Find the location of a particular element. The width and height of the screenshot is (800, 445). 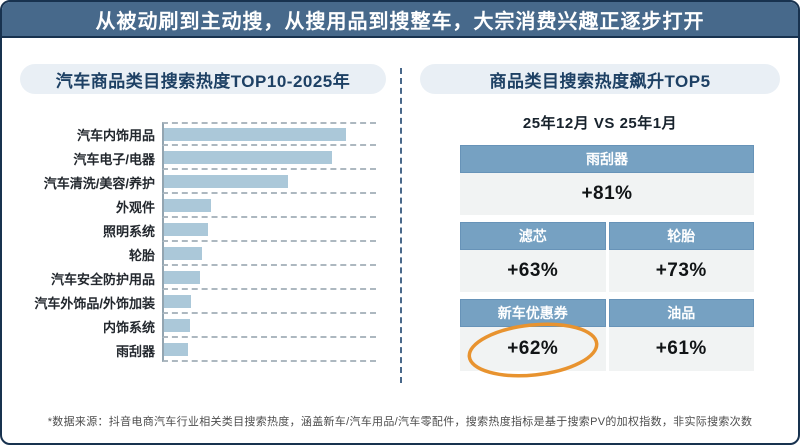

chart-row: 照明系统 is located at coordinates (198, 230).